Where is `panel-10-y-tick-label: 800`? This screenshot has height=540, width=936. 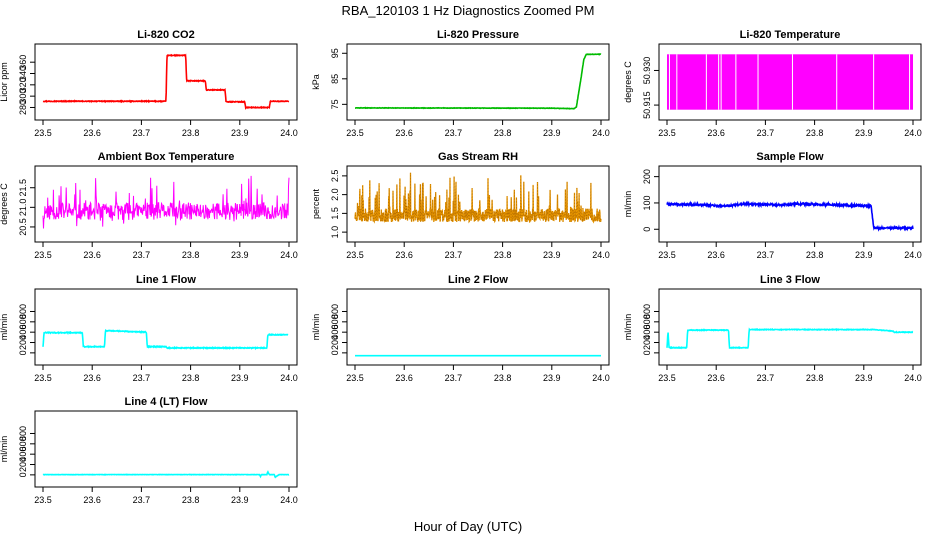
panel-10-y-tick-label: 800 is located at coordinates (23, 433).